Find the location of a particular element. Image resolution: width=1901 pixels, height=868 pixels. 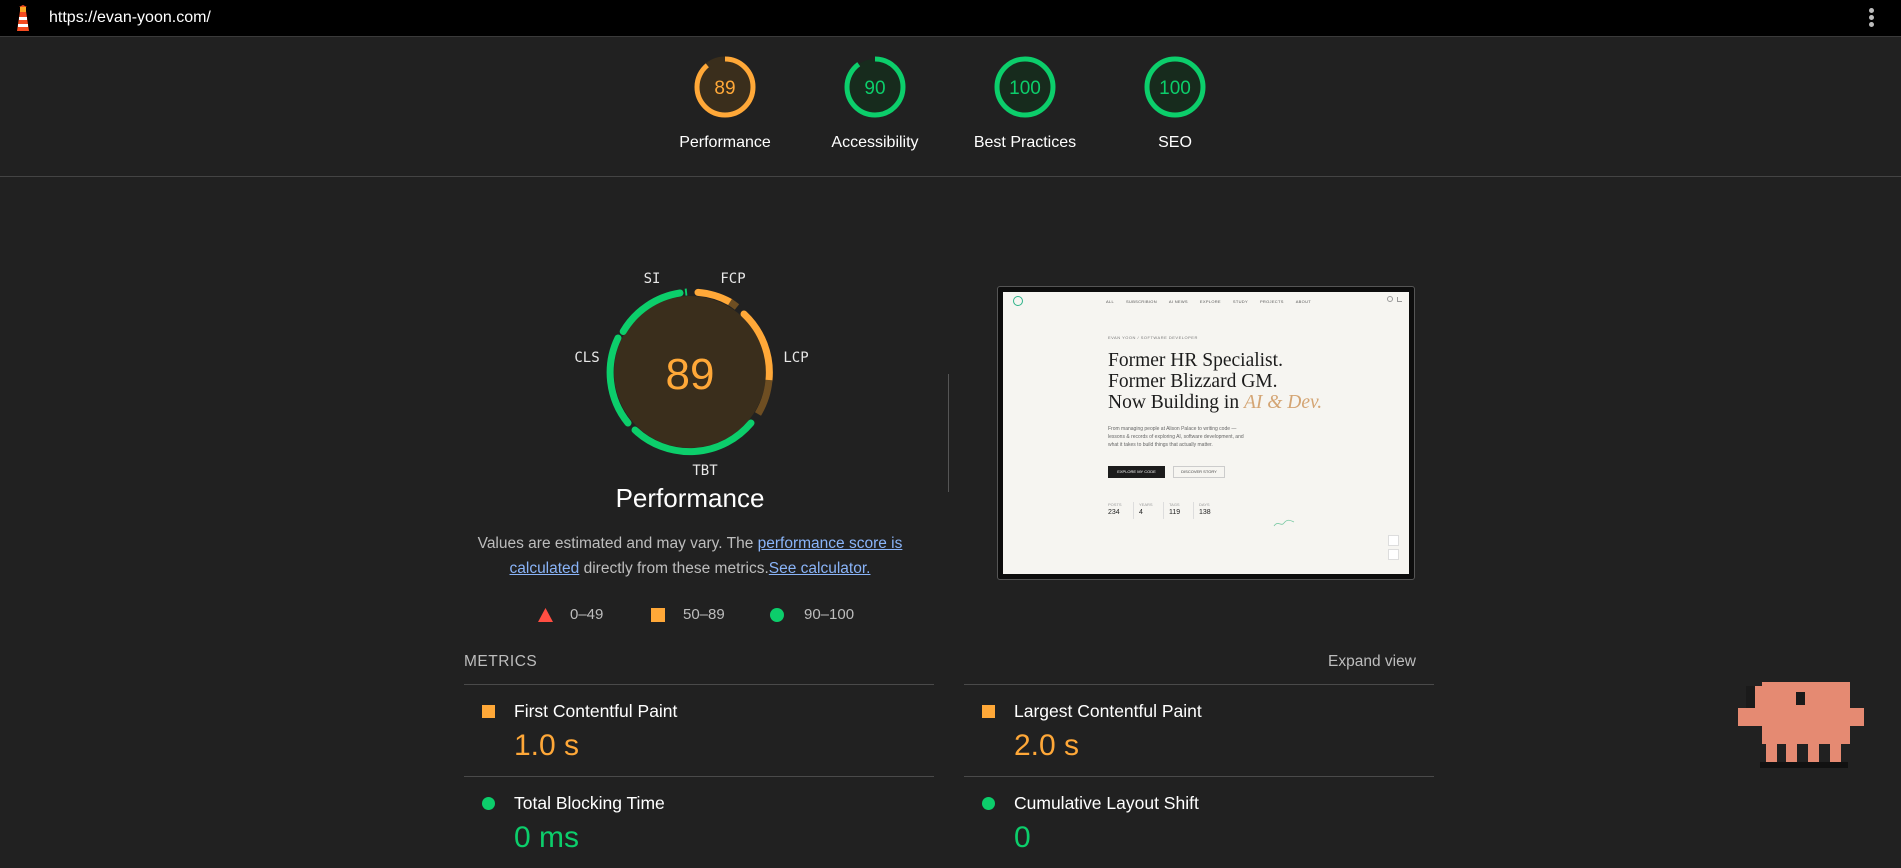

site-nav-item: SUBSCRIBION is located at coordinates (1141, 301).